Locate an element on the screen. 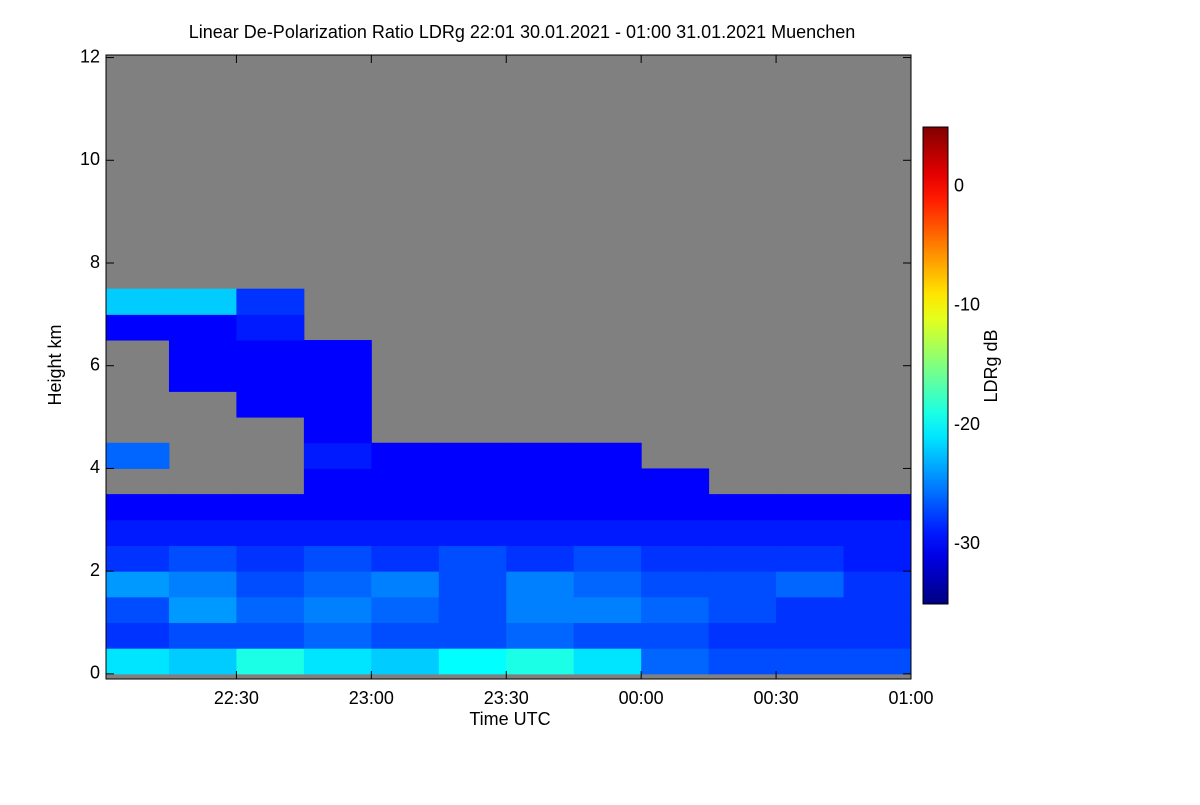 This screenshot has width=1200, height=805. y-tick-label: 6 is located at coordinates (95, 364).